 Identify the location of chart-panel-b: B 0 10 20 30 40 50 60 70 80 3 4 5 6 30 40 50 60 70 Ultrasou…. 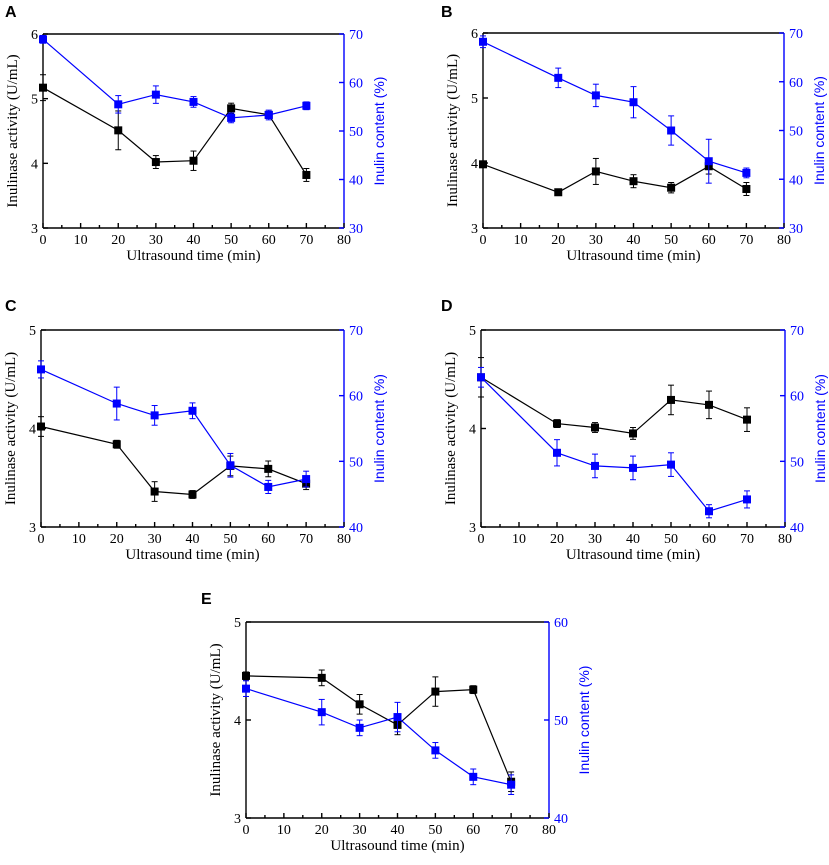
(634, 134).